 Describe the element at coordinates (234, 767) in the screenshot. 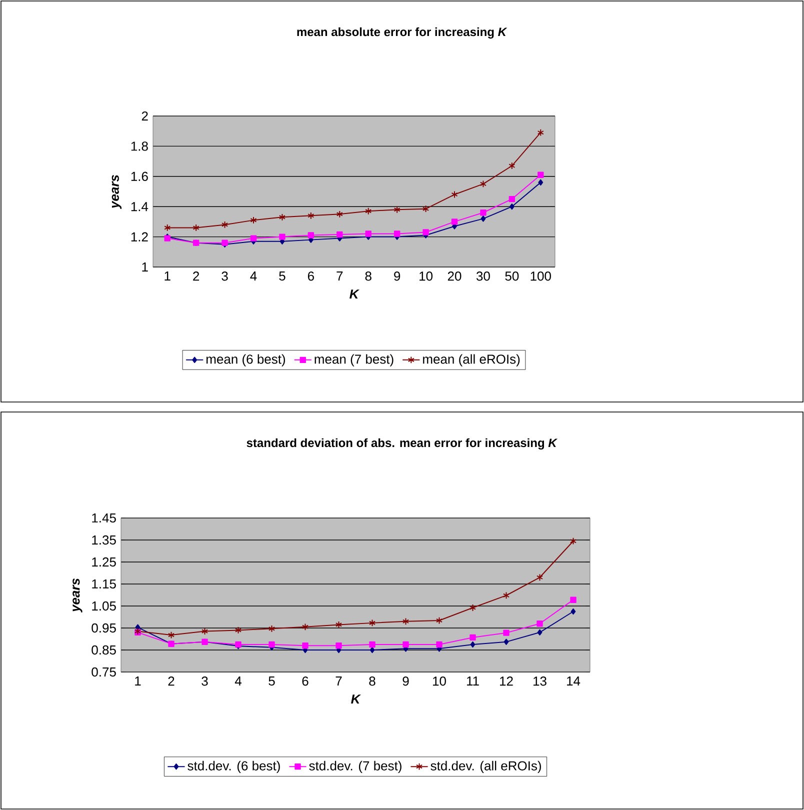

I see `legend-label: std.dev. (6 best)` at that location.